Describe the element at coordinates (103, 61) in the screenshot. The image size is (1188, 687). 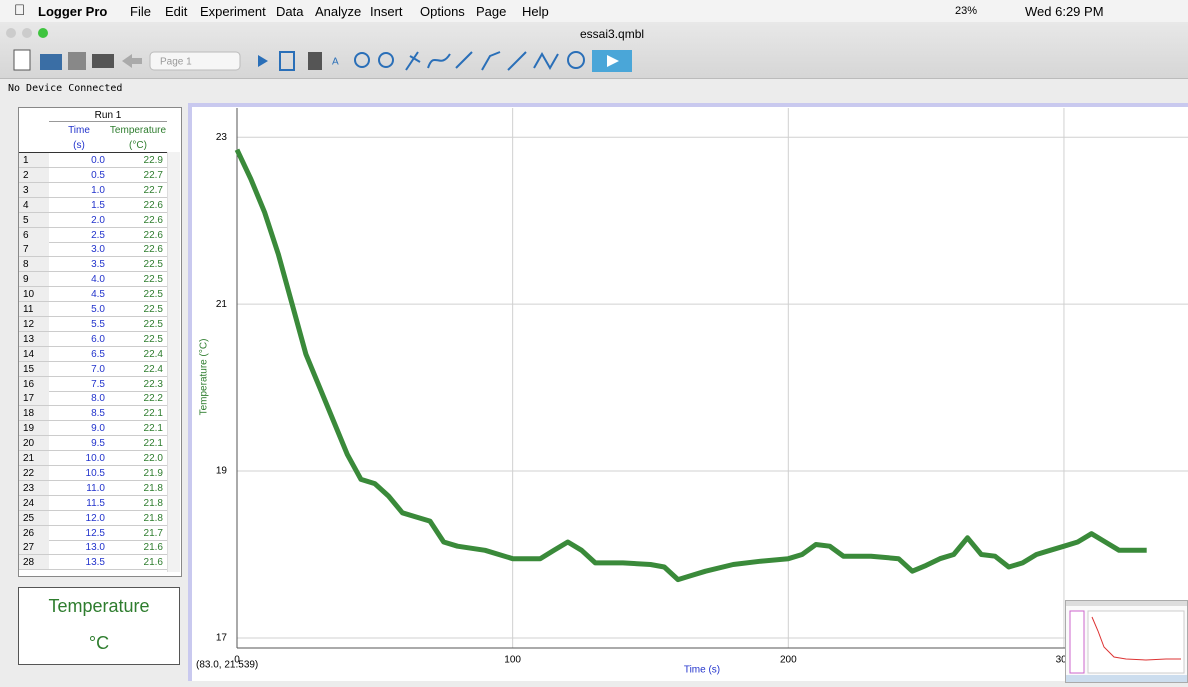
I see `print-icon` at that location.